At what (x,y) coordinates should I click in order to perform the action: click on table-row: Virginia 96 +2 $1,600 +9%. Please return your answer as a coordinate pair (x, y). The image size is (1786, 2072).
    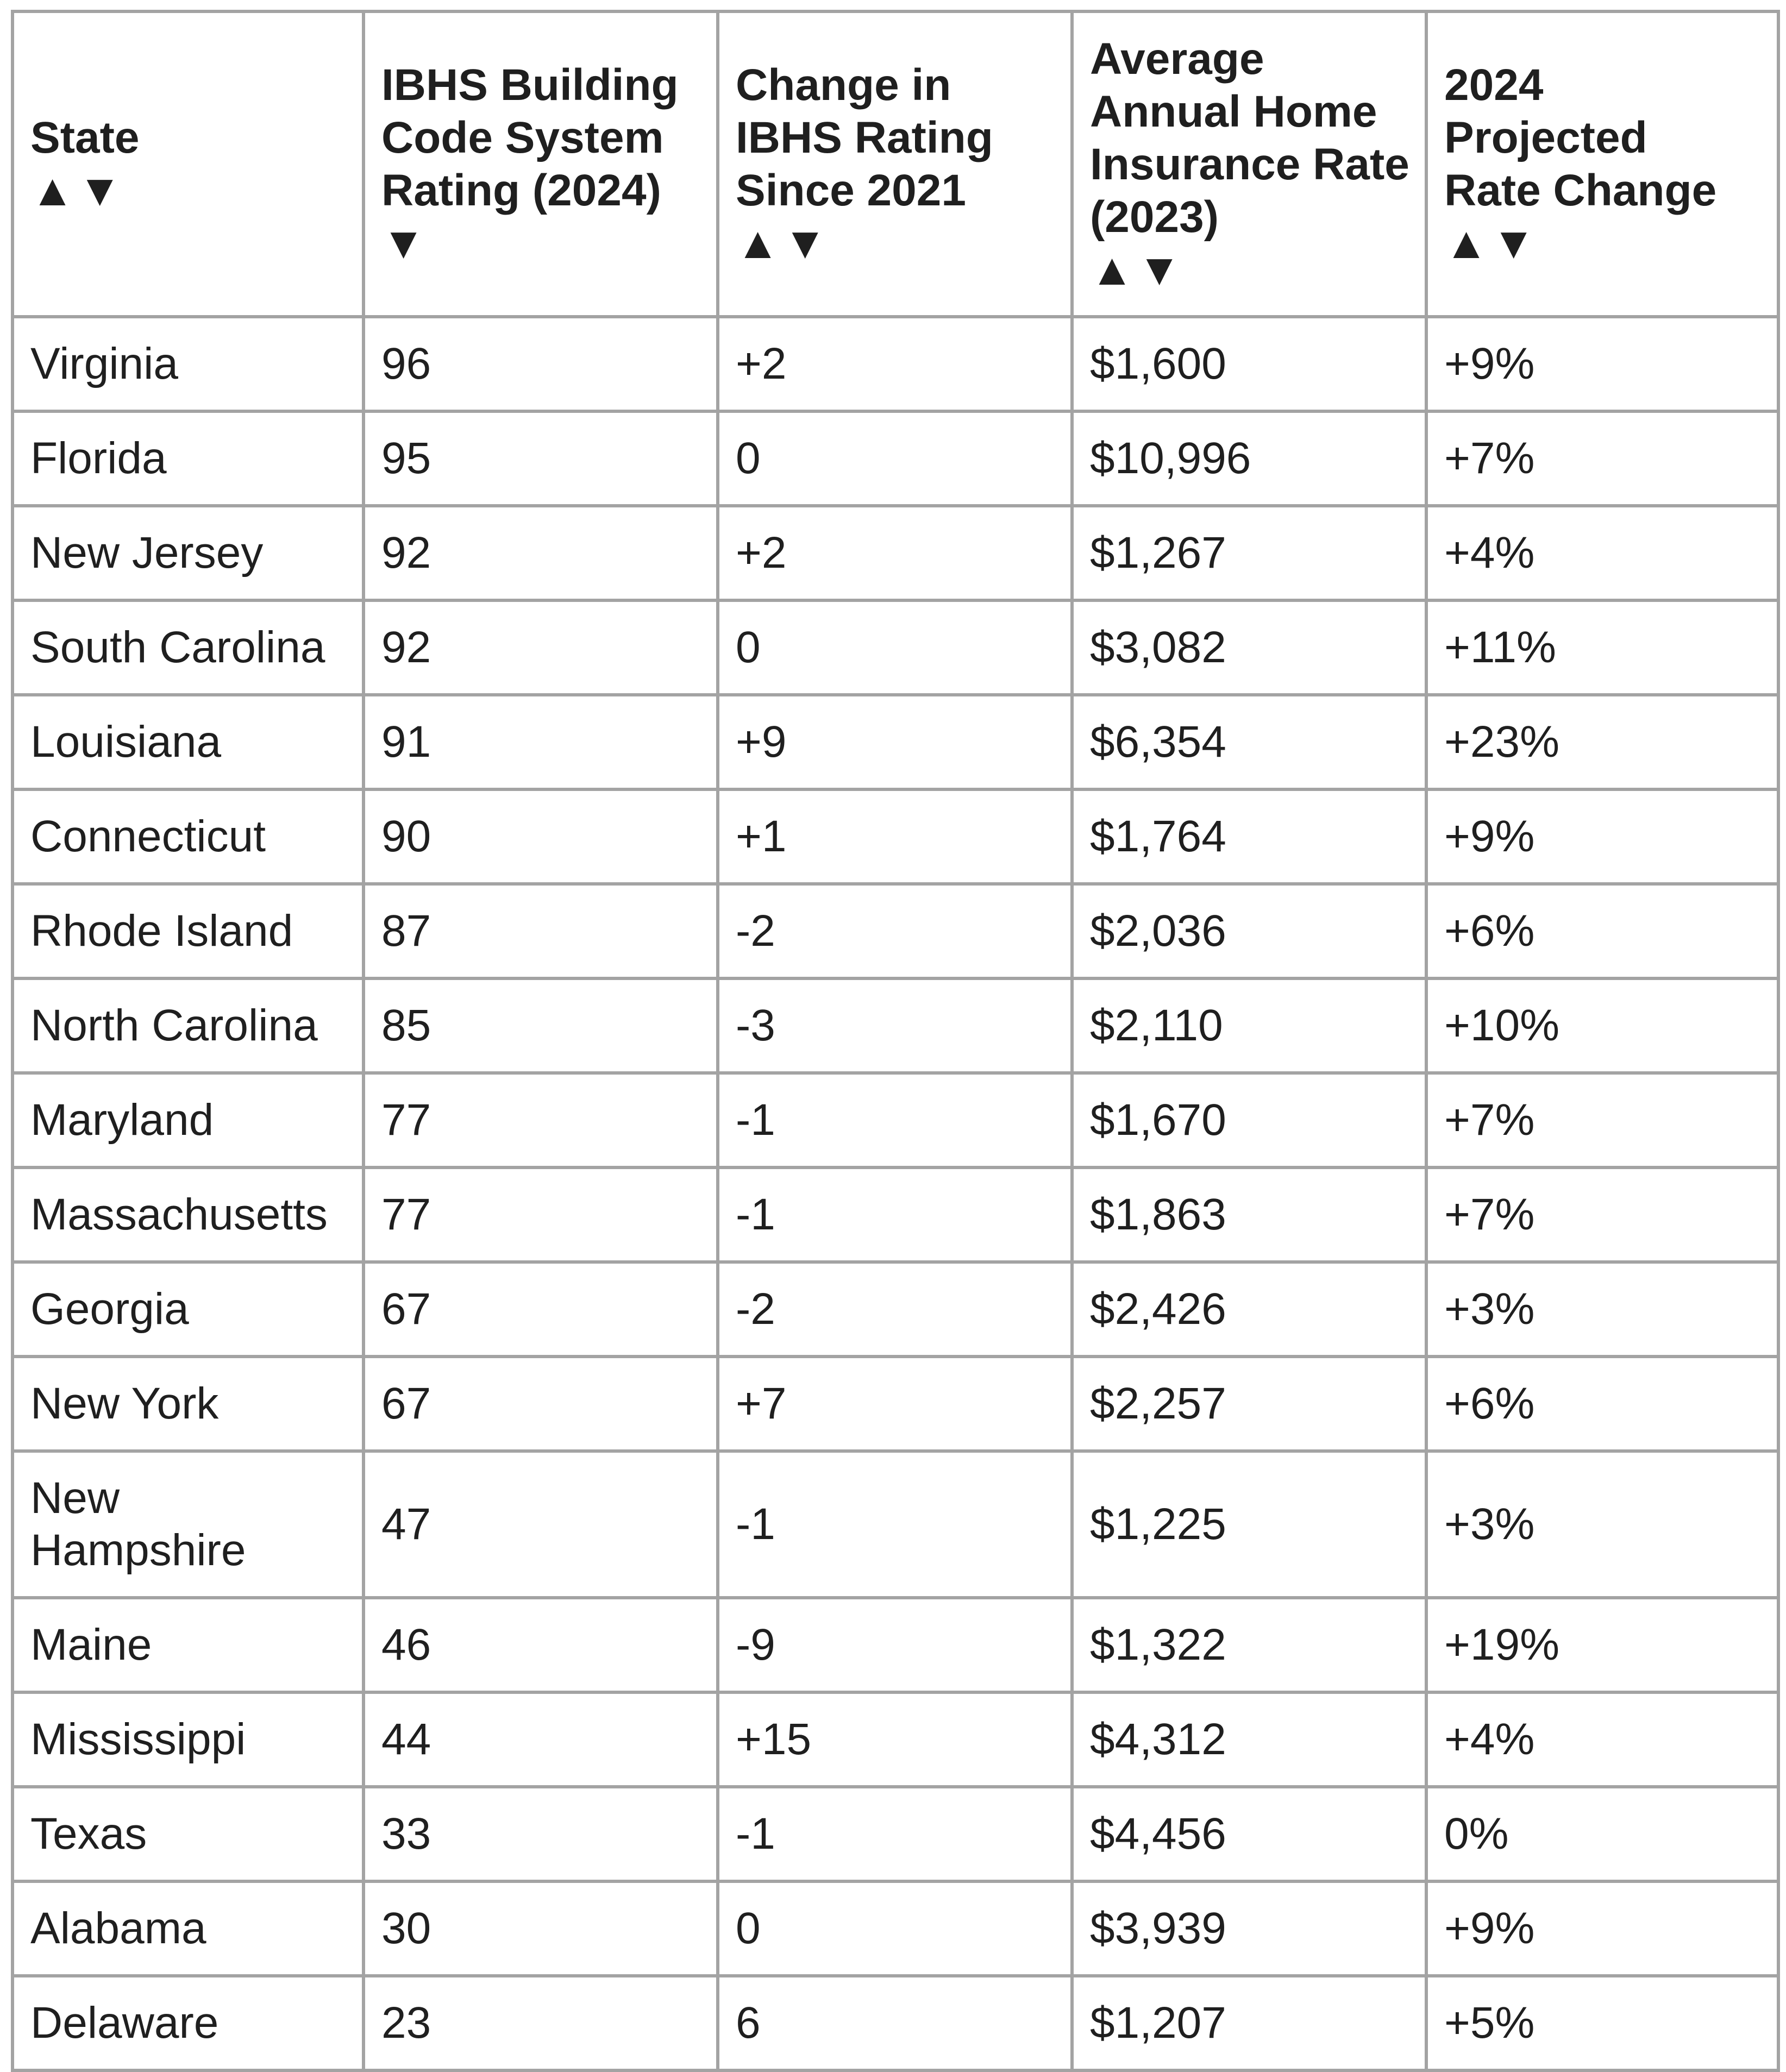
    Looking at the image, I should click on (895, 364).